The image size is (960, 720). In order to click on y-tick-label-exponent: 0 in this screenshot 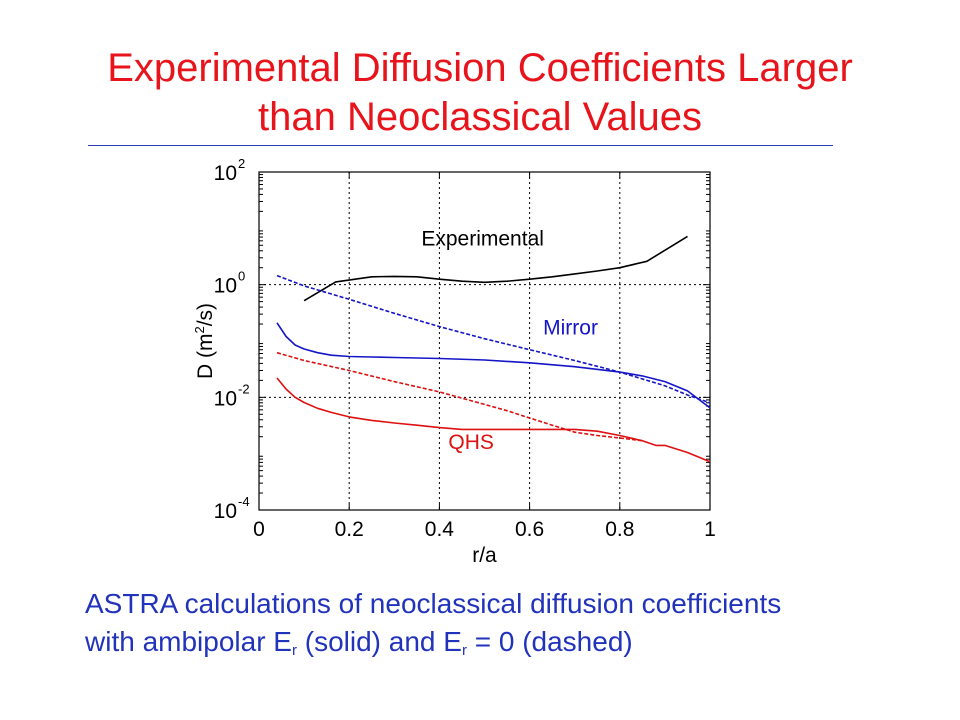, I will do `click(241, 276)`.